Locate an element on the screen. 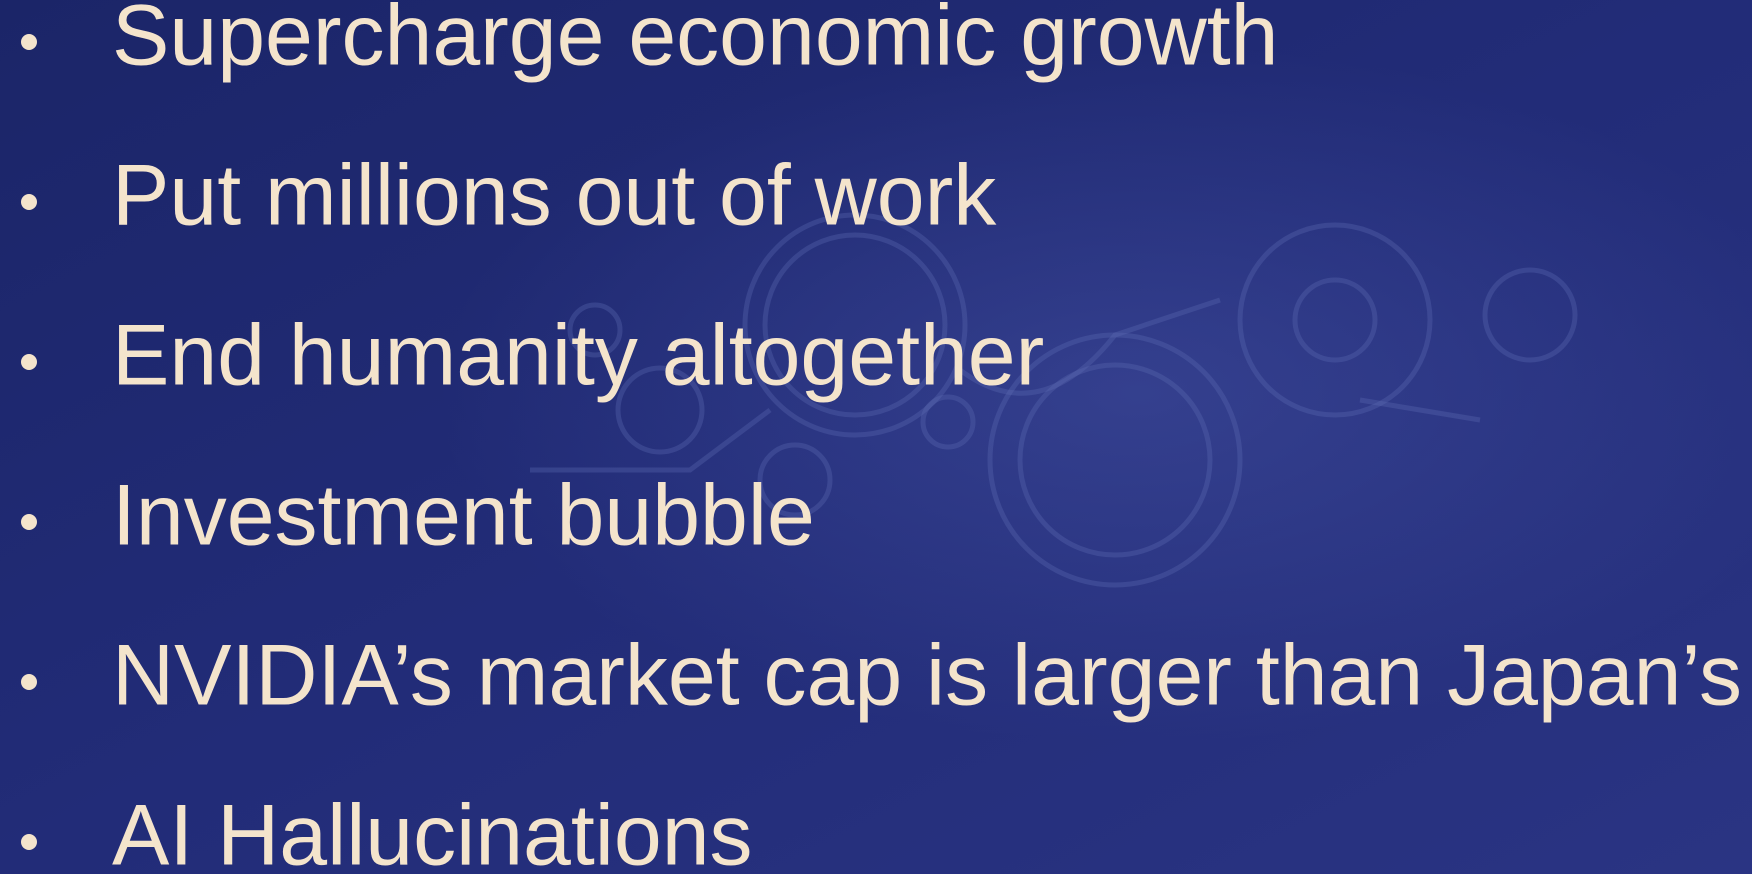  bullet-text: Investment bubble is located at coordinates (463, 516).